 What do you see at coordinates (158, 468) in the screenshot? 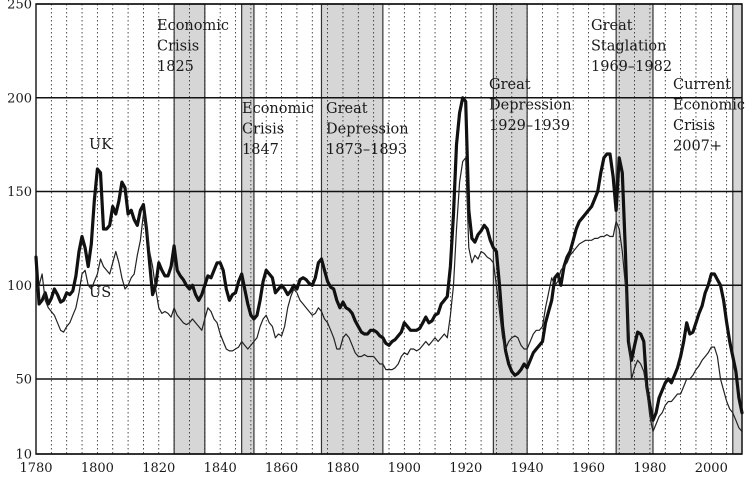
I see `x-tick-label: 1820` at bounding box center [158, 468].